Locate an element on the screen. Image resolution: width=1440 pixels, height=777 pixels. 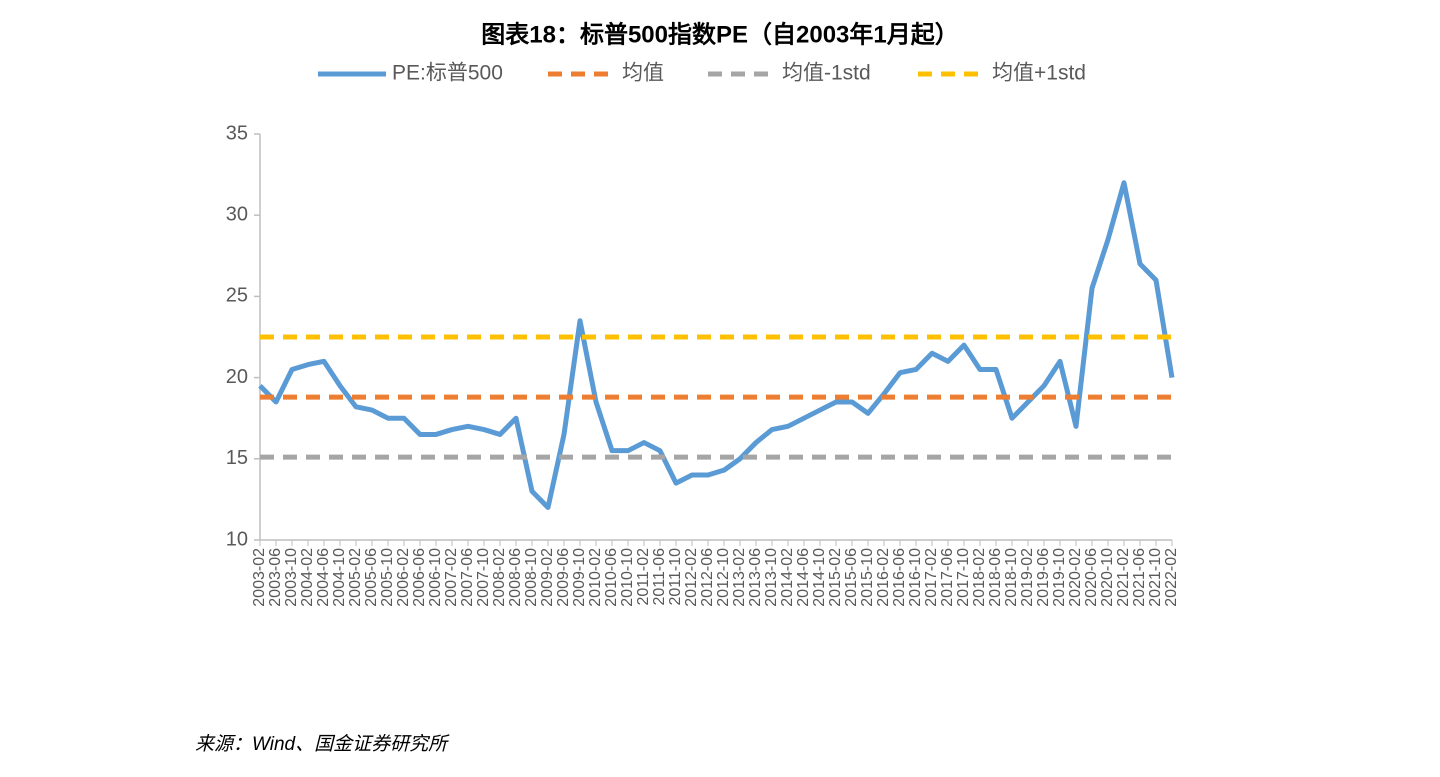
legend-label: 均值-1std is located at coordinates (826, 73).